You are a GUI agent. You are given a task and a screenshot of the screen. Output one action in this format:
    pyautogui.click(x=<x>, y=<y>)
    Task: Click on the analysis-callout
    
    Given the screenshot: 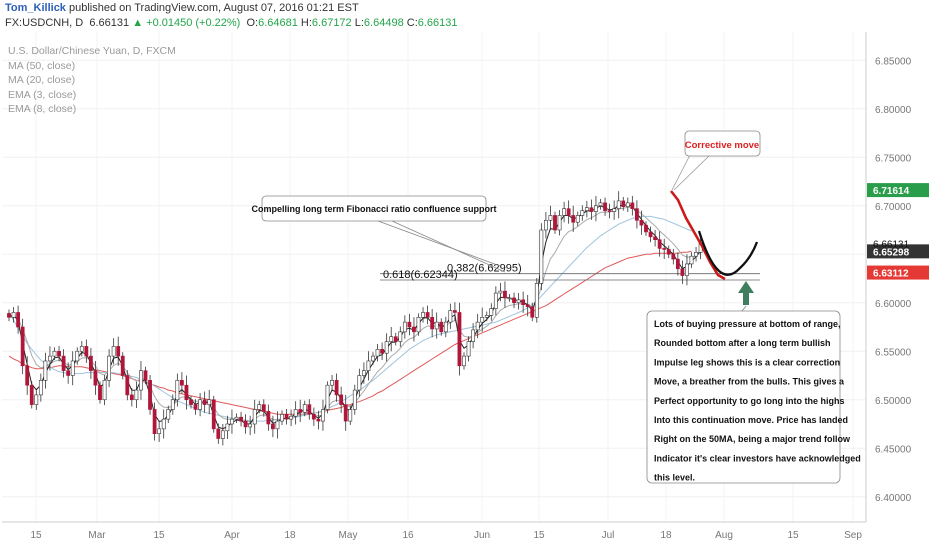 What is the action you would take?
    pyautogui.click(x=743, y=397)
    